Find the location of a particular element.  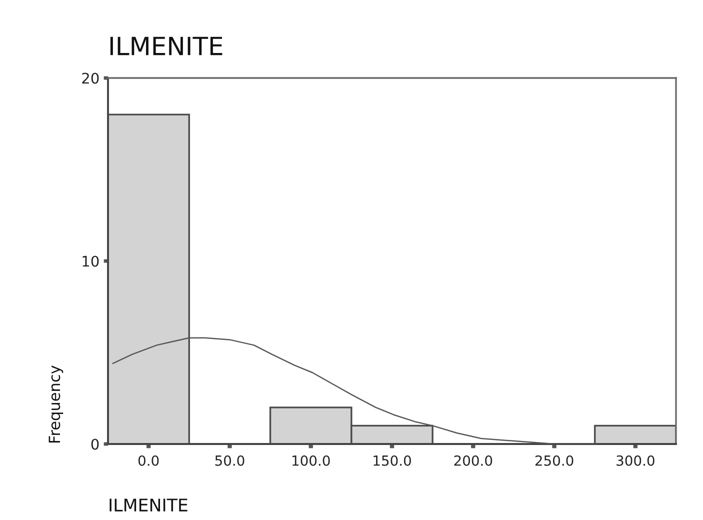

x-tick-label: 50.0 is located at coordinates (229, 460).